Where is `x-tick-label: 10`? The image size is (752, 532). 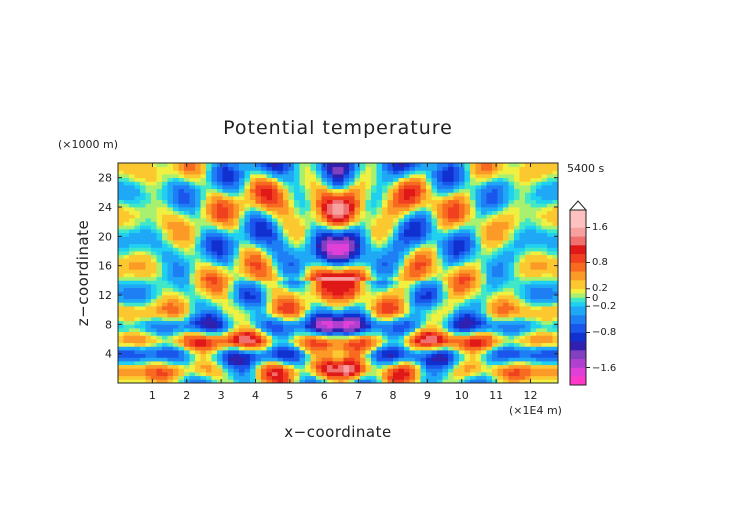
x-tick-label: 10 is located at coordinates (462, 395).